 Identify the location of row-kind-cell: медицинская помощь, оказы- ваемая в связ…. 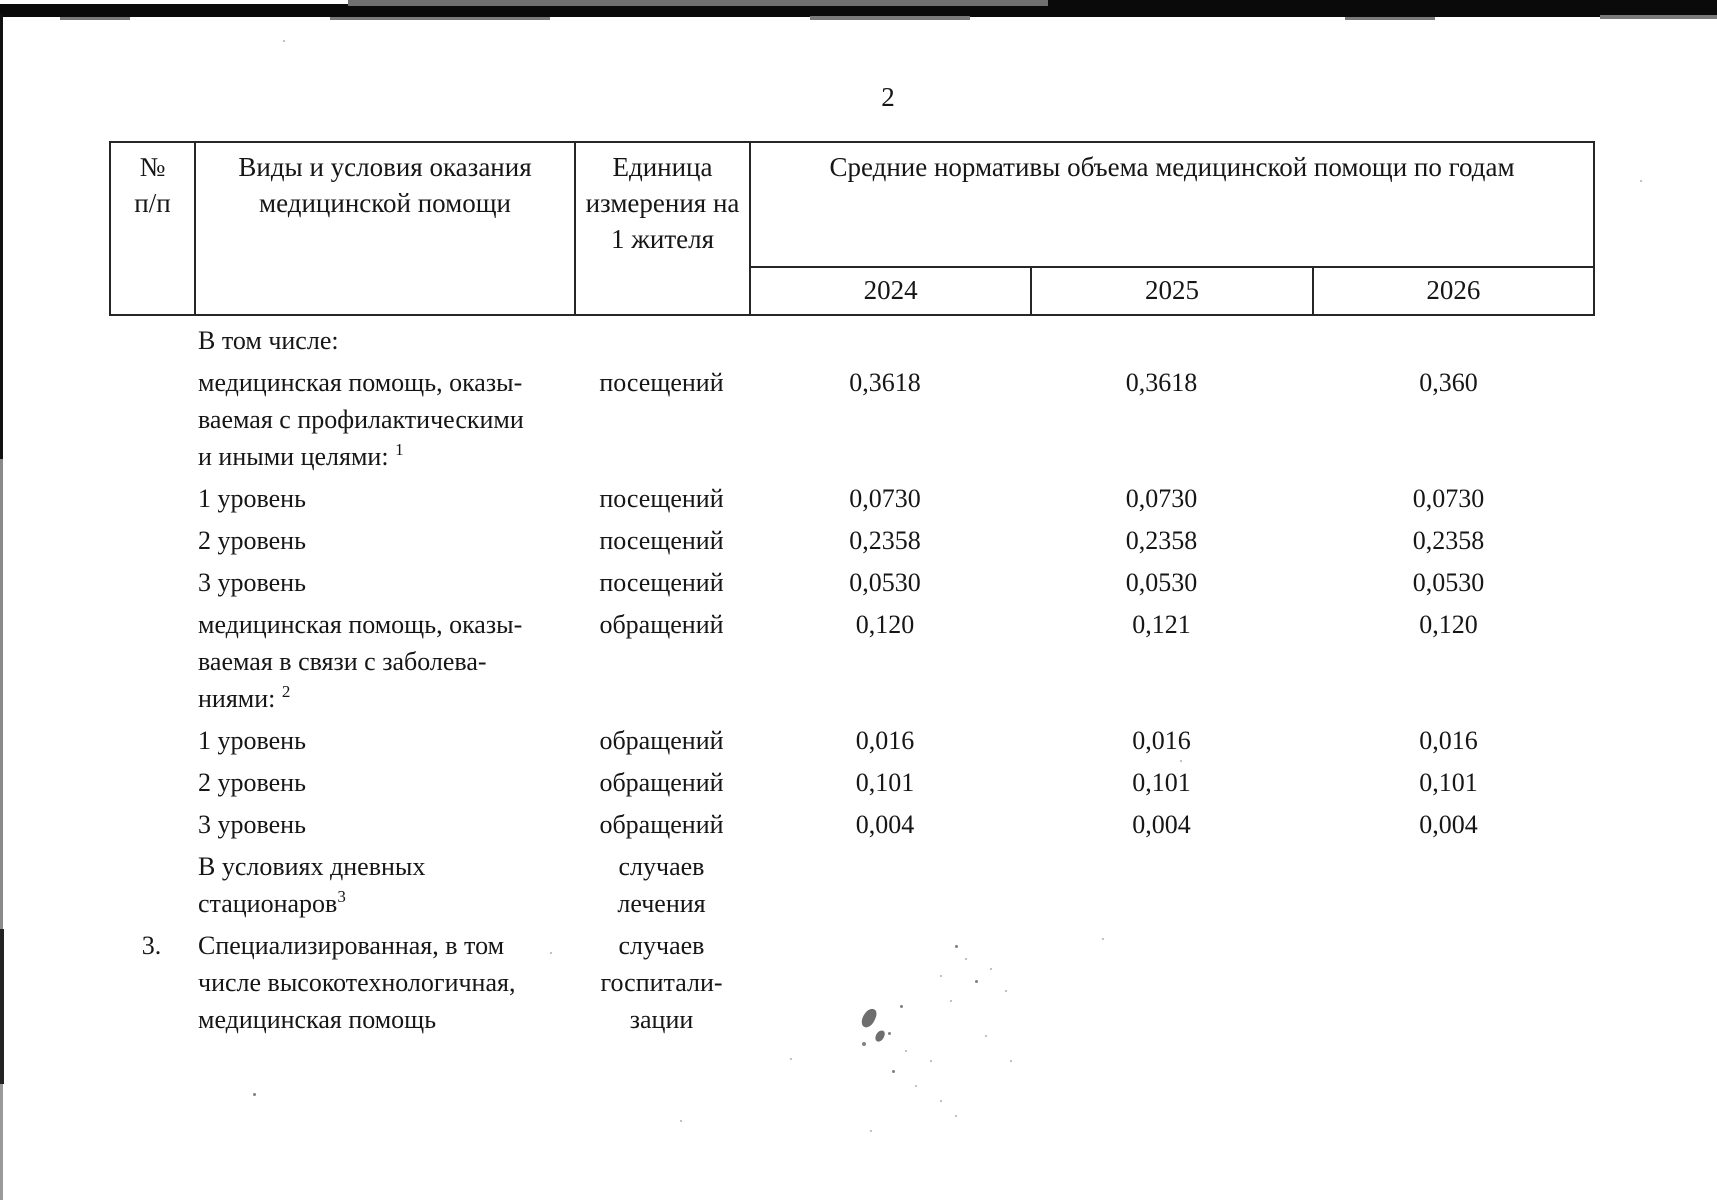
(384, 661).